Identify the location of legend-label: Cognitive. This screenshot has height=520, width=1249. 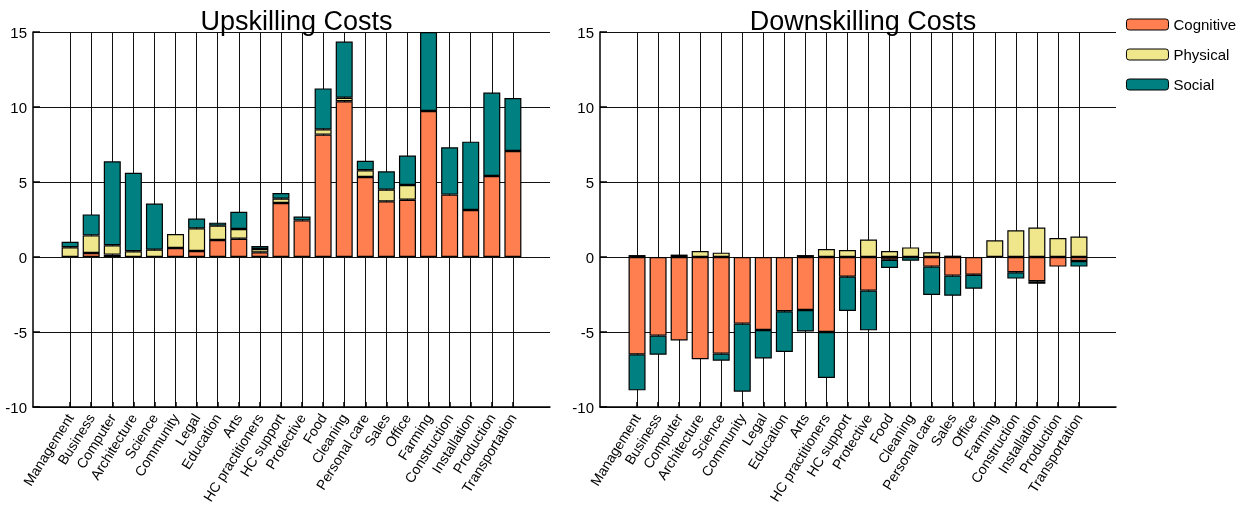
(1205, 24).